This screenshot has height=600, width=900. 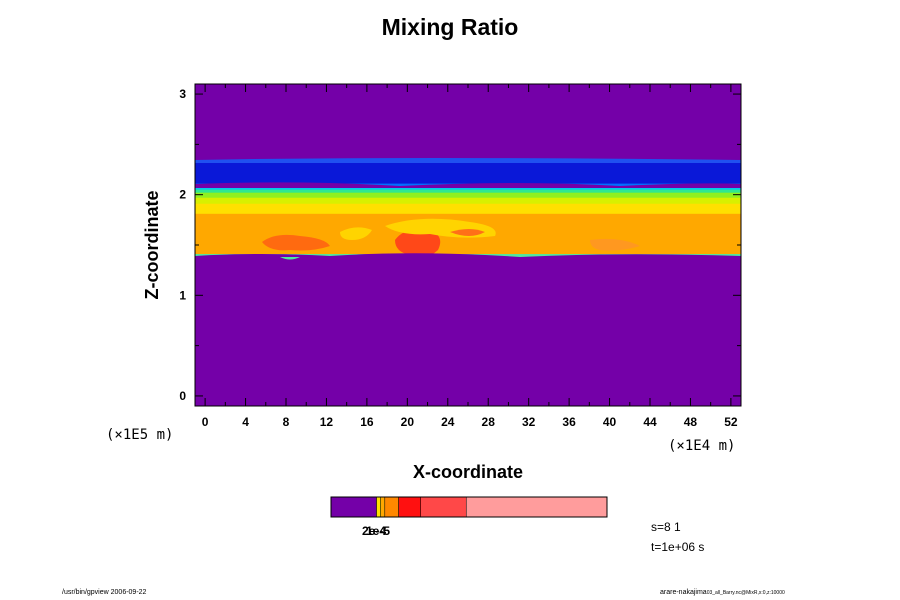 What do you see at coordinates (182, 396) in the screenshot?
I see `y-tick-label-0: 0` at bounding box center [182, 396].